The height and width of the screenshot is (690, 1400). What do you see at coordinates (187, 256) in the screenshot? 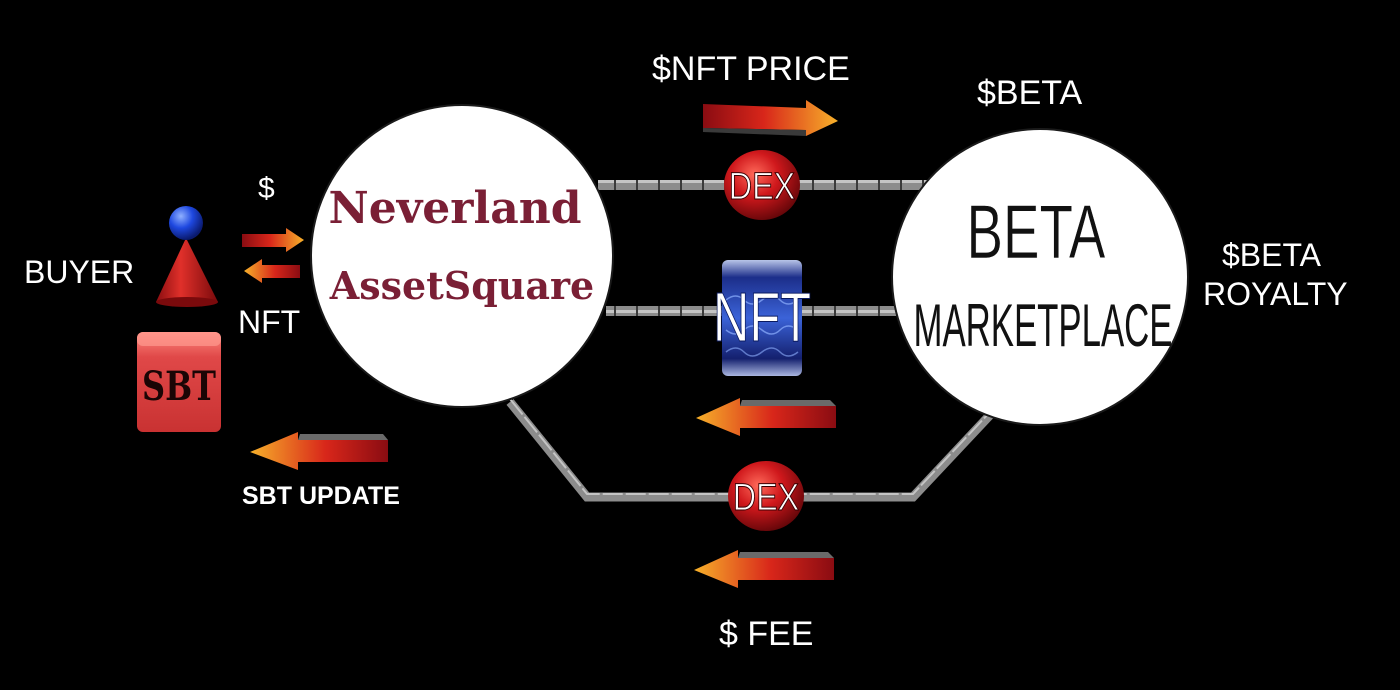
I see `buyer-icon` at bounding box center [187, 256].